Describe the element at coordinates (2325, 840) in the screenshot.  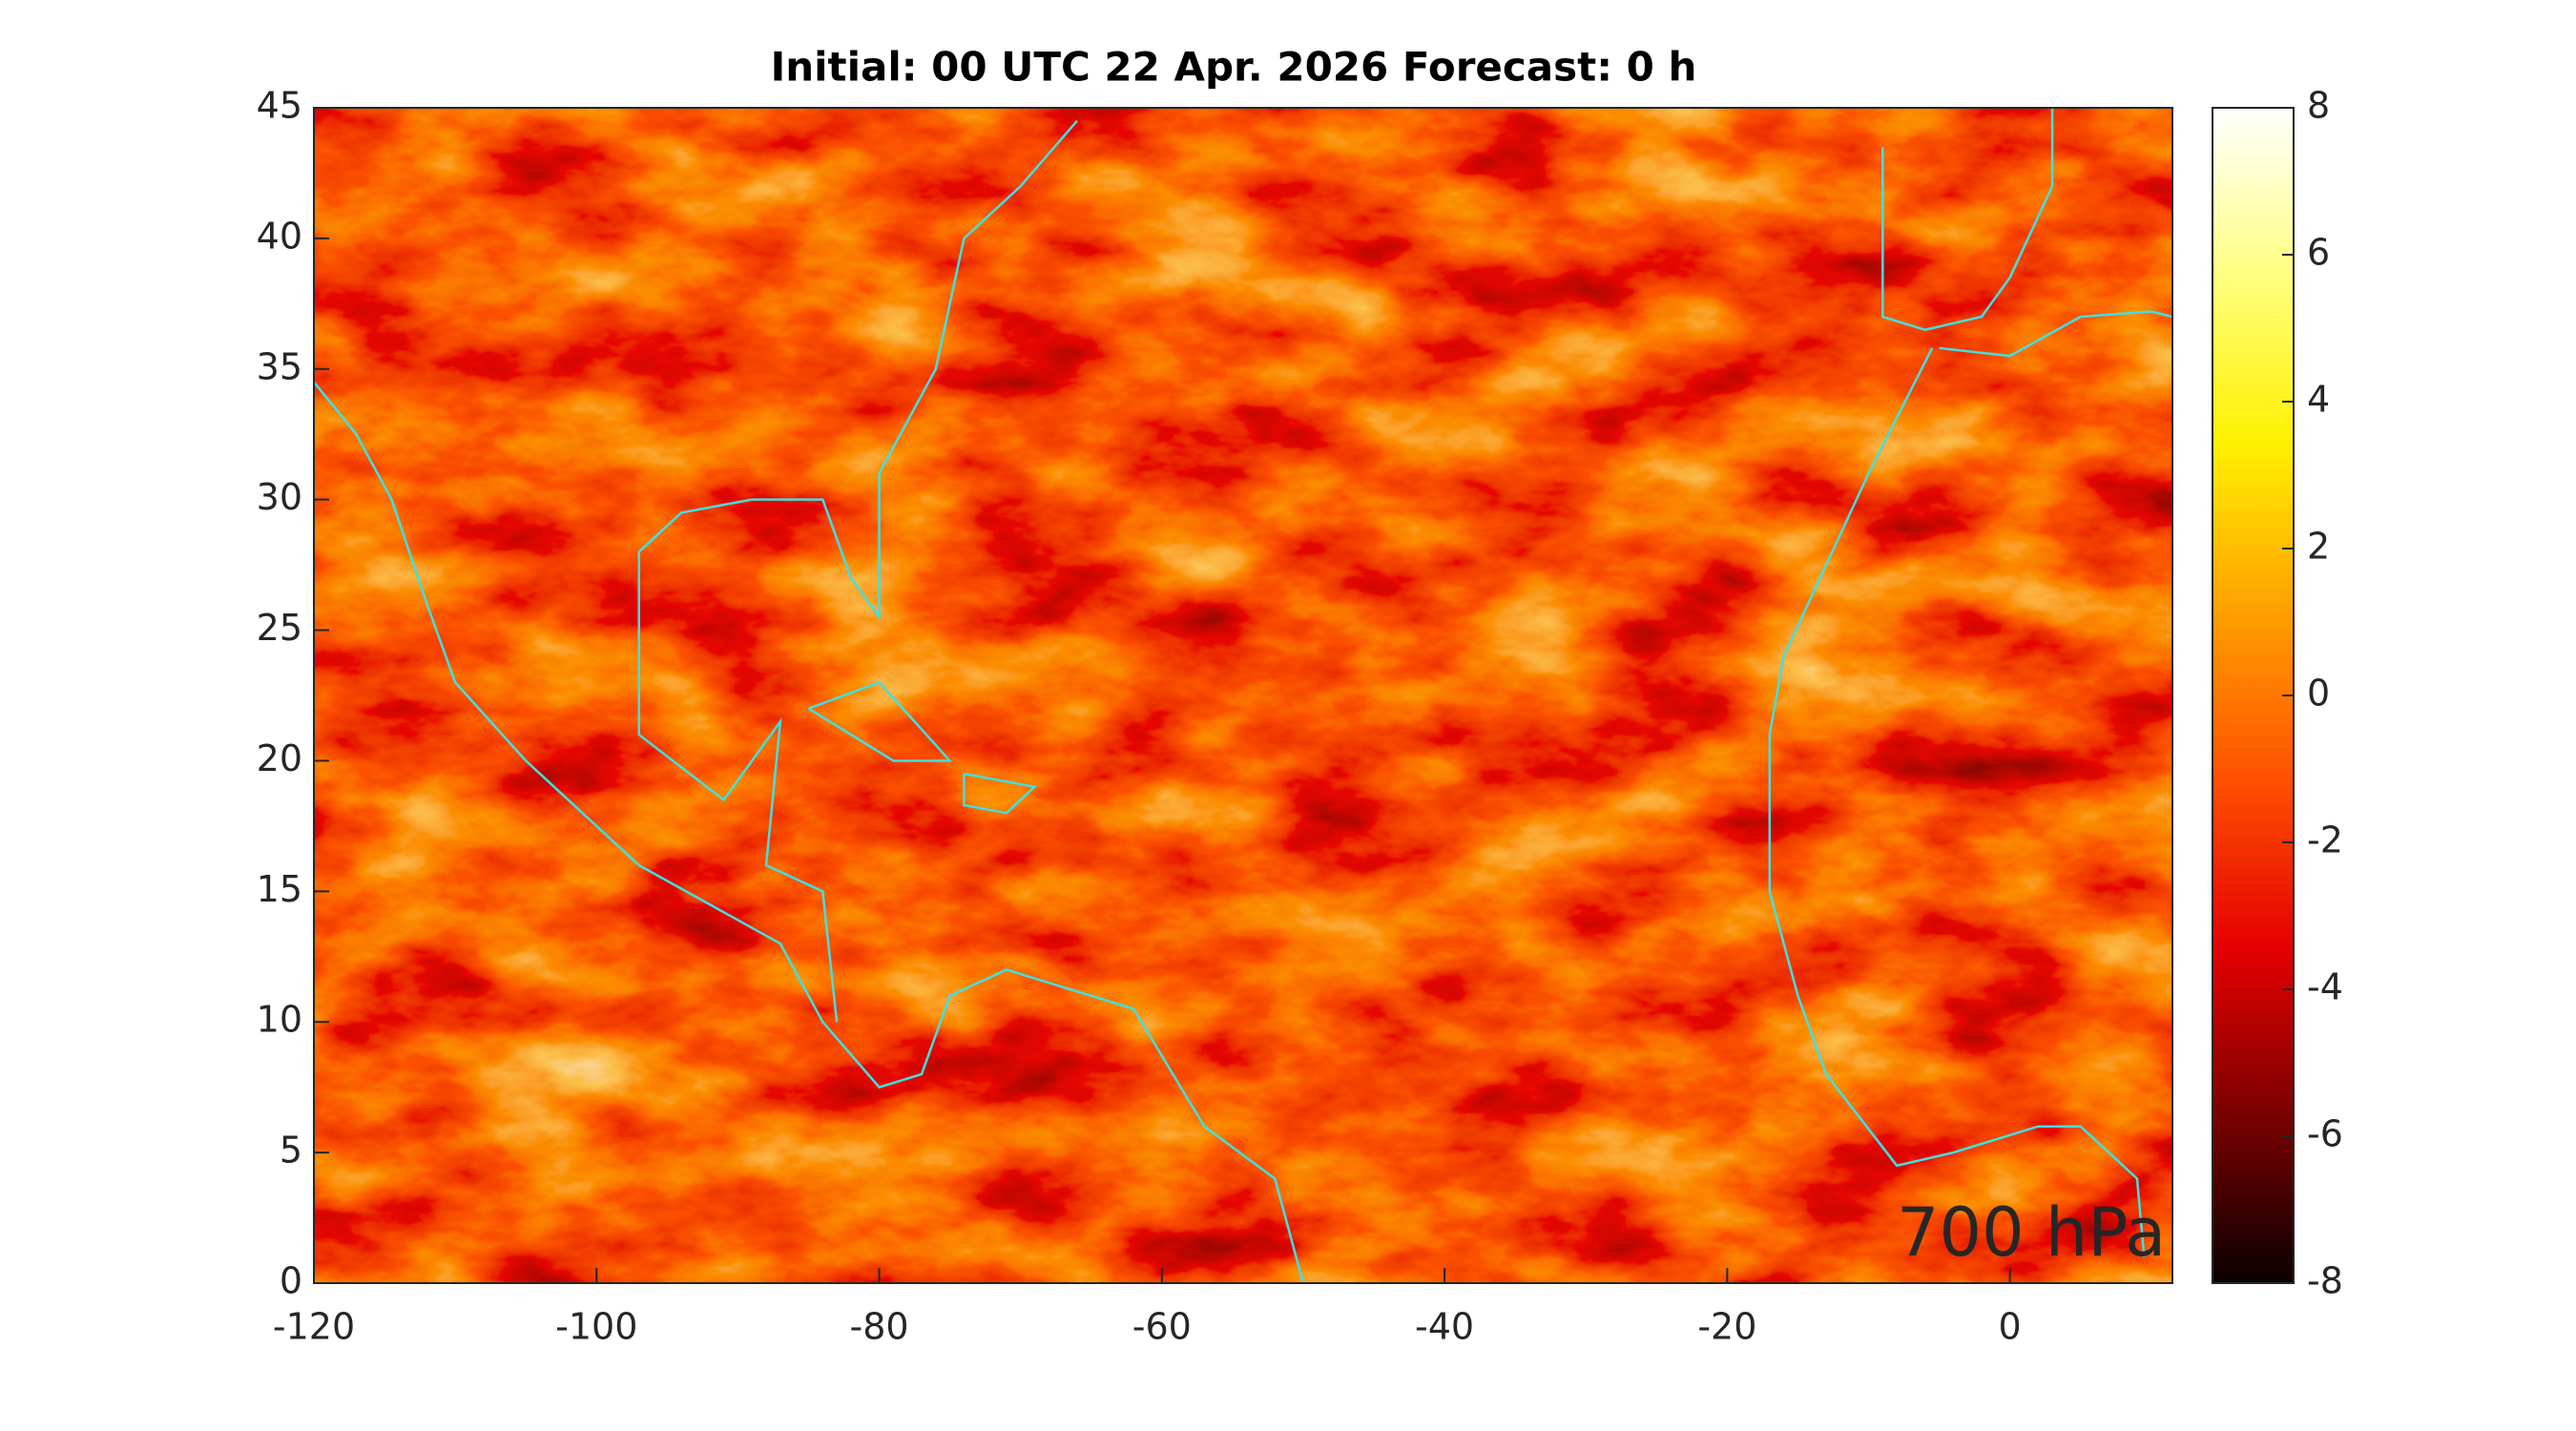
I see `colorbar-tick-label: -2` at that location.